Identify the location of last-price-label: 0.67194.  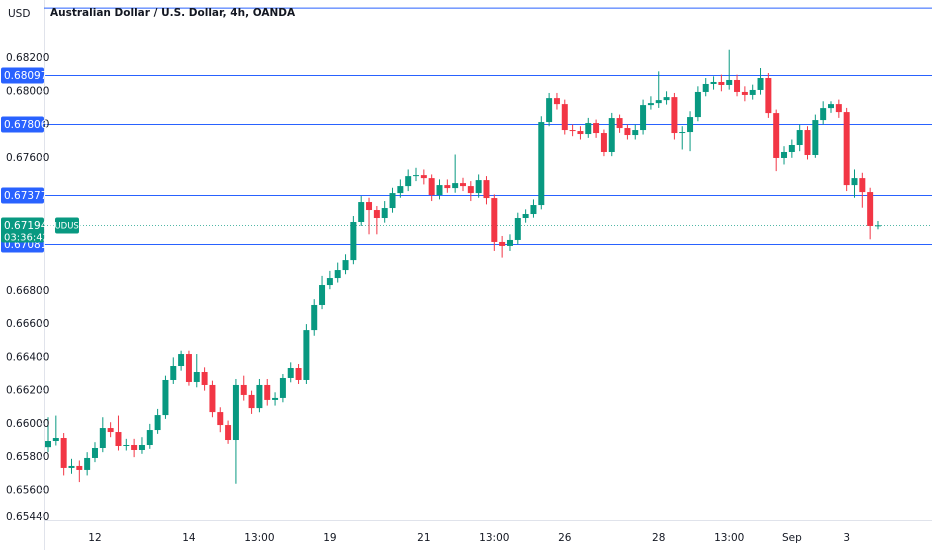
(26, 226).